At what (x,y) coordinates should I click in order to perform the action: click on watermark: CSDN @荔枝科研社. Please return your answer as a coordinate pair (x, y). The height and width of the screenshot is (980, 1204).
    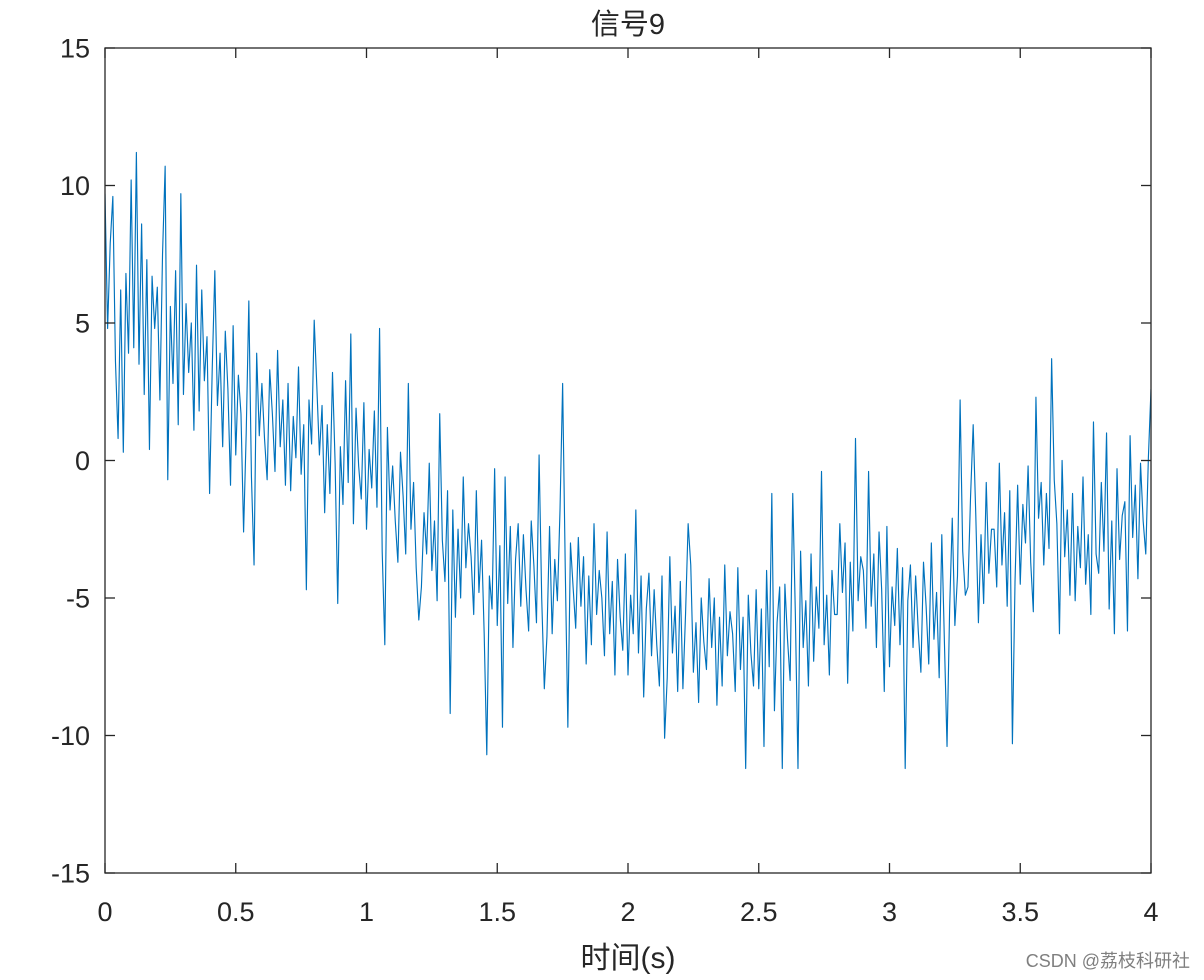
    Looking at the image, I should click on (1108, 961).